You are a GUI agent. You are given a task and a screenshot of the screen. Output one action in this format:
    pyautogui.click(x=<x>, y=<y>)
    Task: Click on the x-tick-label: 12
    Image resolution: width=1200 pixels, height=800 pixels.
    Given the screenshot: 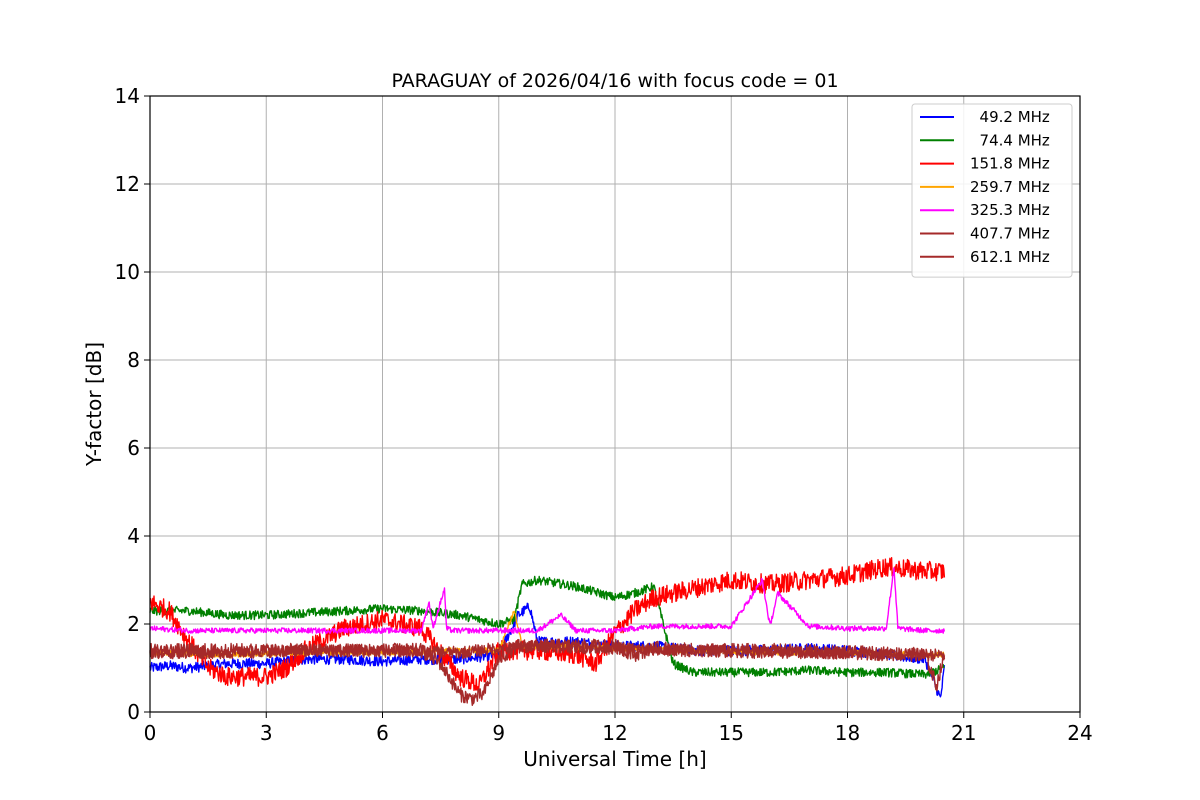 What is the action you would take?
    pyautogui.click(x=614, y=733)
    